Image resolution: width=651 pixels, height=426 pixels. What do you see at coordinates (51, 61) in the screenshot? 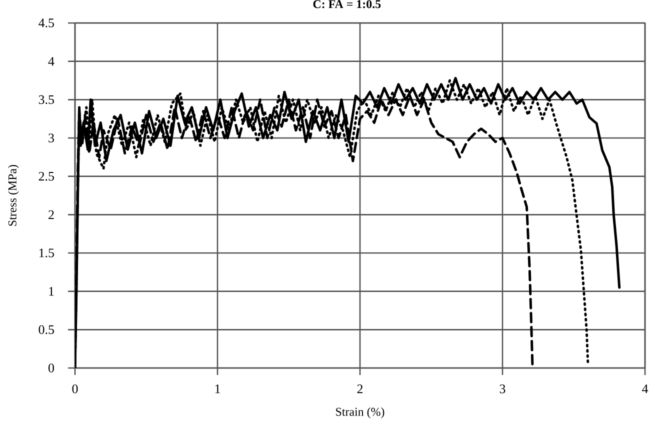
I see `y-tick-label: 4` at bounding box center [51, 61].